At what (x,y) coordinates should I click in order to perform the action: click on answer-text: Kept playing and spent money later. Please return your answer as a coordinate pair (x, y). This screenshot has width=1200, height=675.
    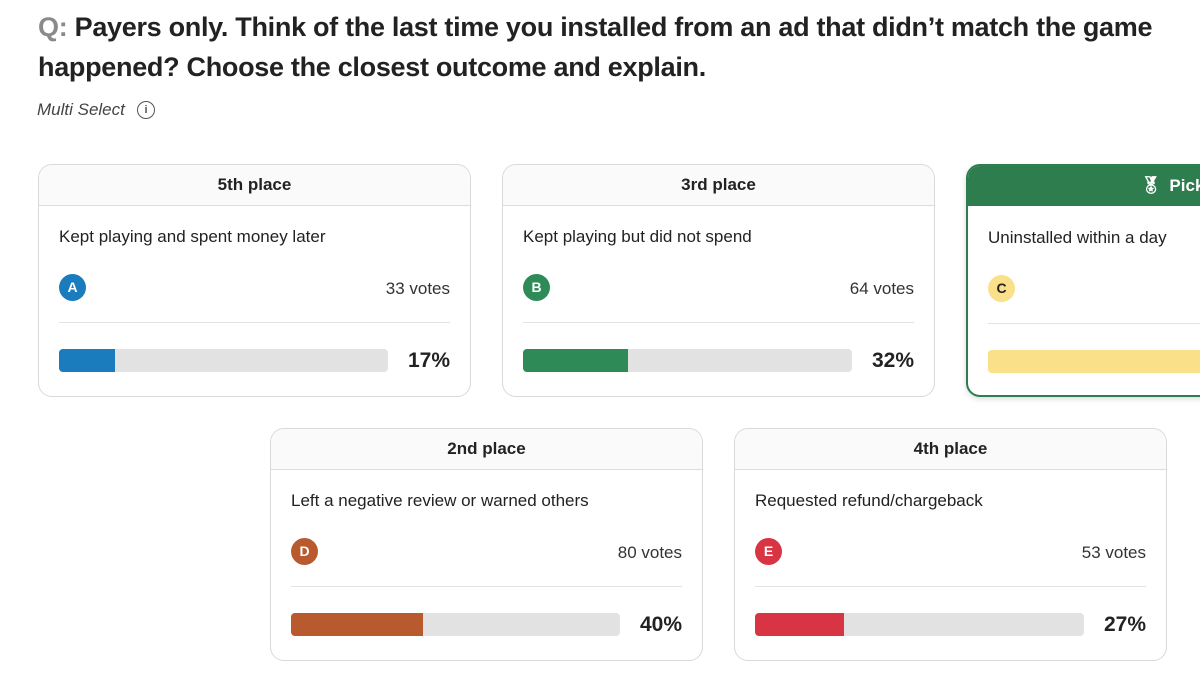
    Looking at the image, I should click on (192, 236).